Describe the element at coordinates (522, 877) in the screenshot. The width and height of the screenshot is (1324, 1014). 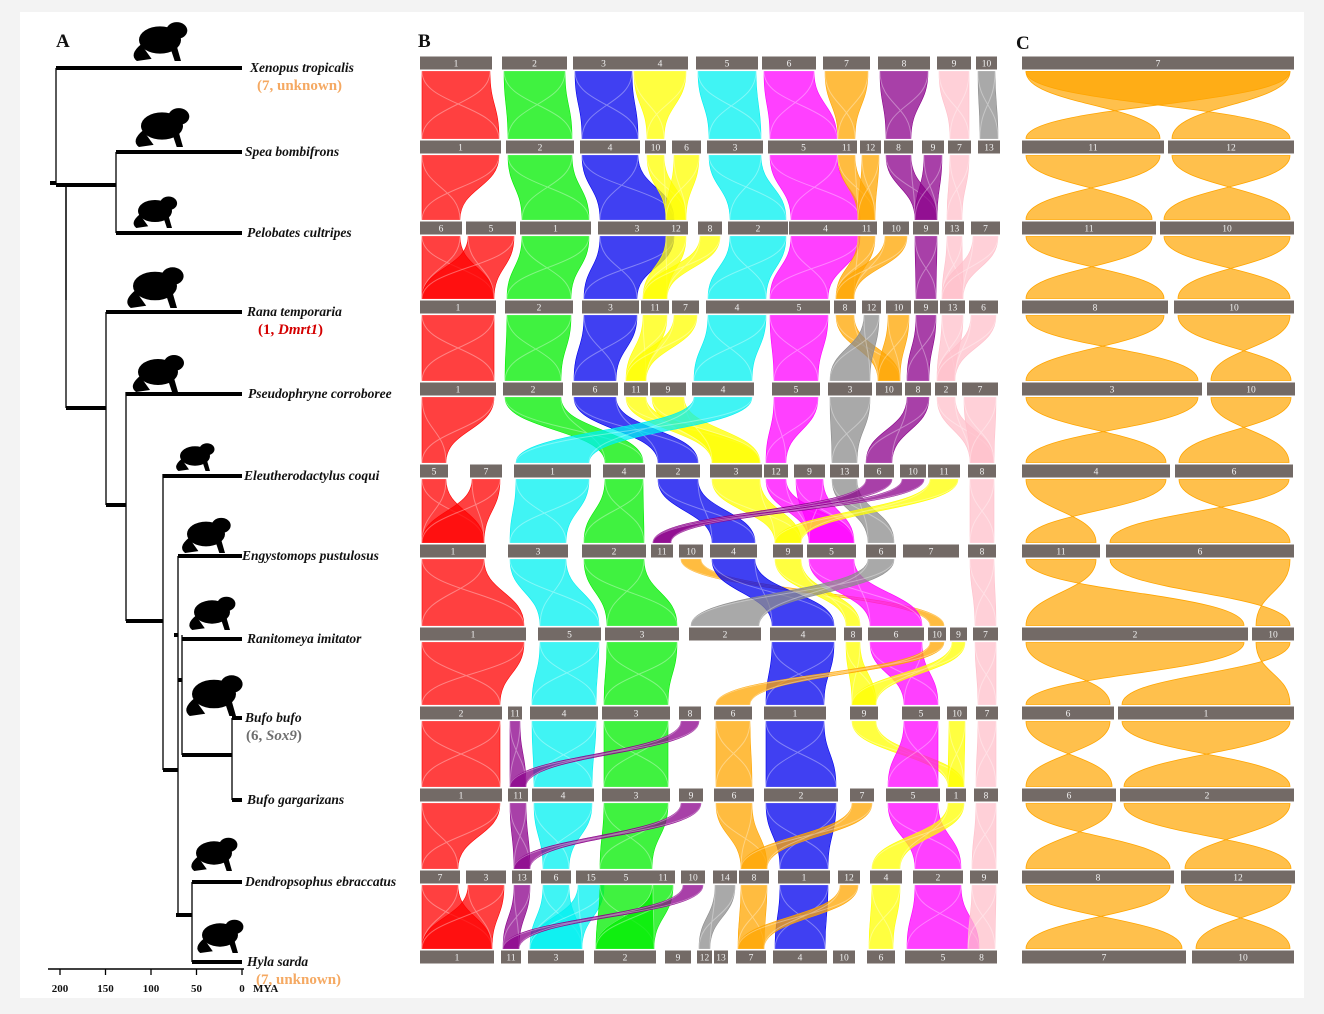
I see `chromosome-bar: 13` at that location.